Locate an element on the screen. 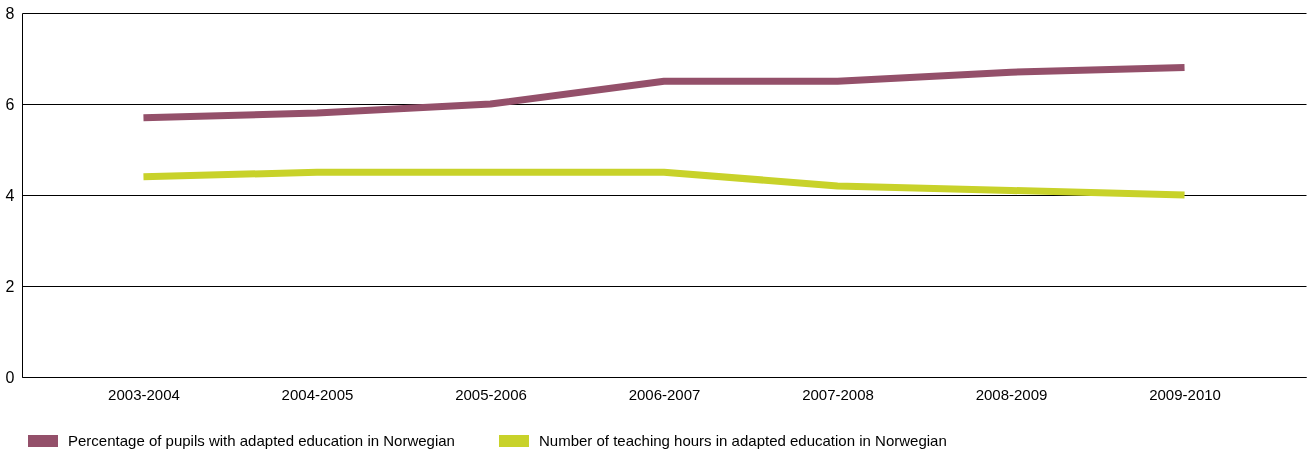 The width and height of the screenshot is (1311, 470). y-tick-label: 2 is located at coordinates (10, 286).